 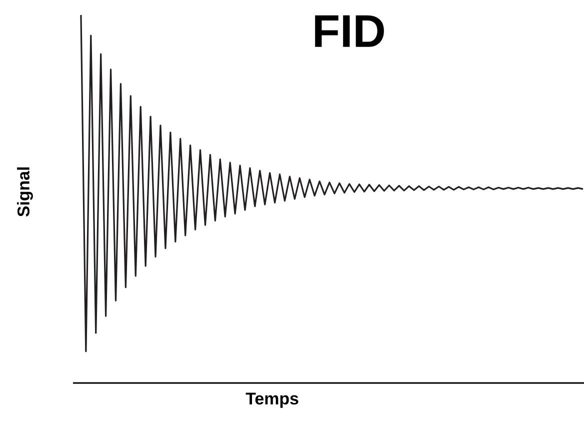 What do you see at coordinates (349, 31) in the screenshot?
I see `chart-title: FID` at bounding box center [349, 31].